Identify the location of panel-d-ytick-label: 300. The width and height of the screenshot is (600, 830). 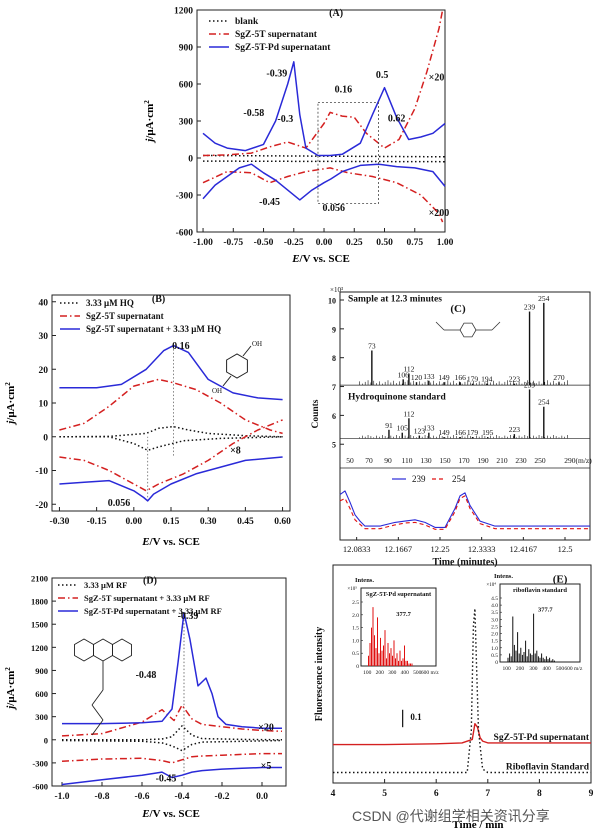
(41, 717).